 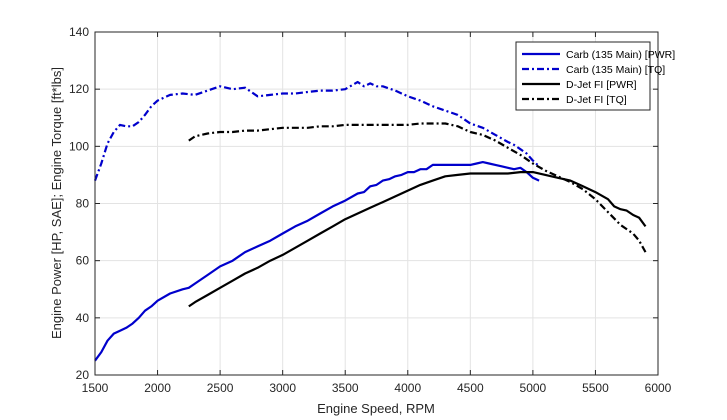 I want to click on legend-label: D-Jet FI [PWR], so click(x=601, y=85).